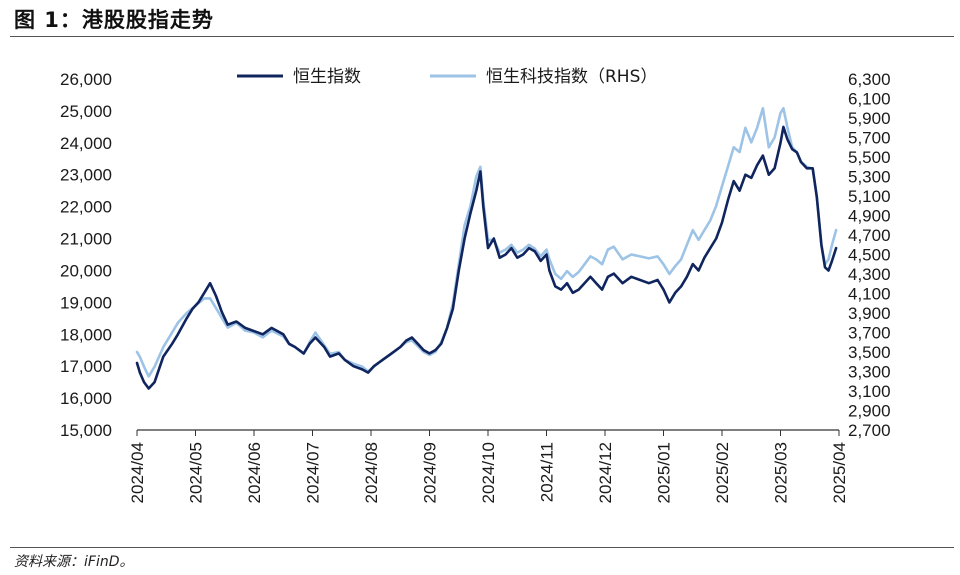  Describe the element at coordinates (430, 472) in the screenshot. I see `x-tick-label: 2024/09` at that location.